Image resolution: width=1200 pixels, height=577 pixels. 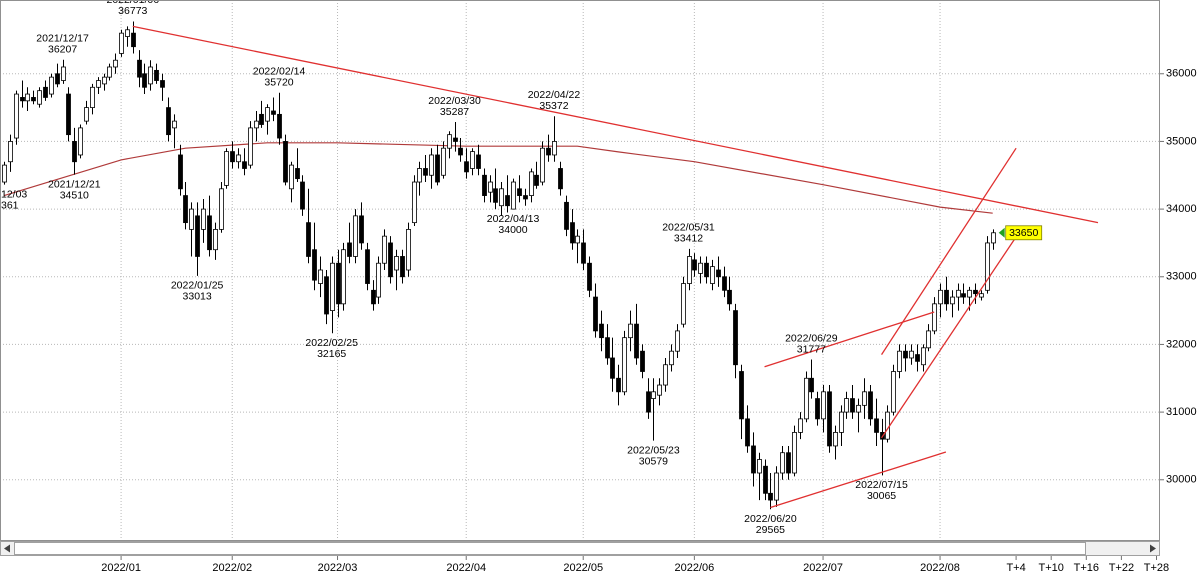 I want to click on annotation-value: 36207, so click(x=62, y=50).